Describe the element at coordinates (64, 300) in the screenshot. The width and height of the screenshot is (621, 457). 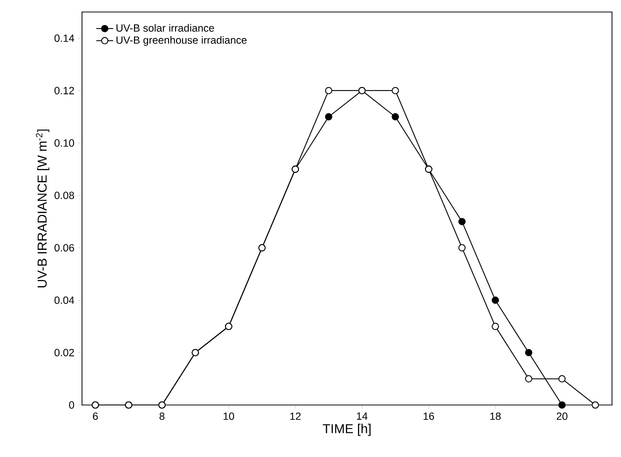
I see `y-tick-label: 0.04` at that location.